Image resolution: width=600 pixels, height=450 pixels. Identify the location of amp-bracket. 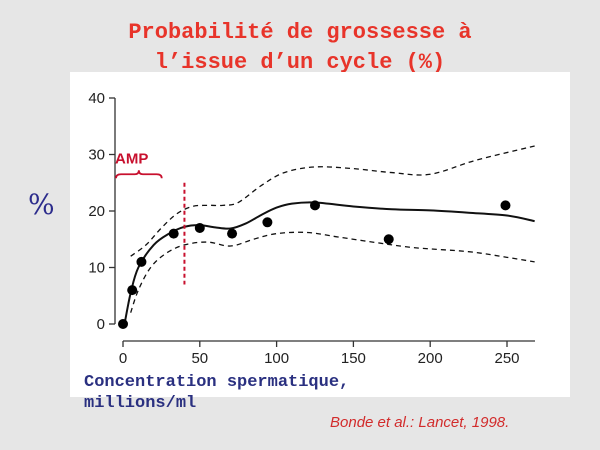
(139, 174).